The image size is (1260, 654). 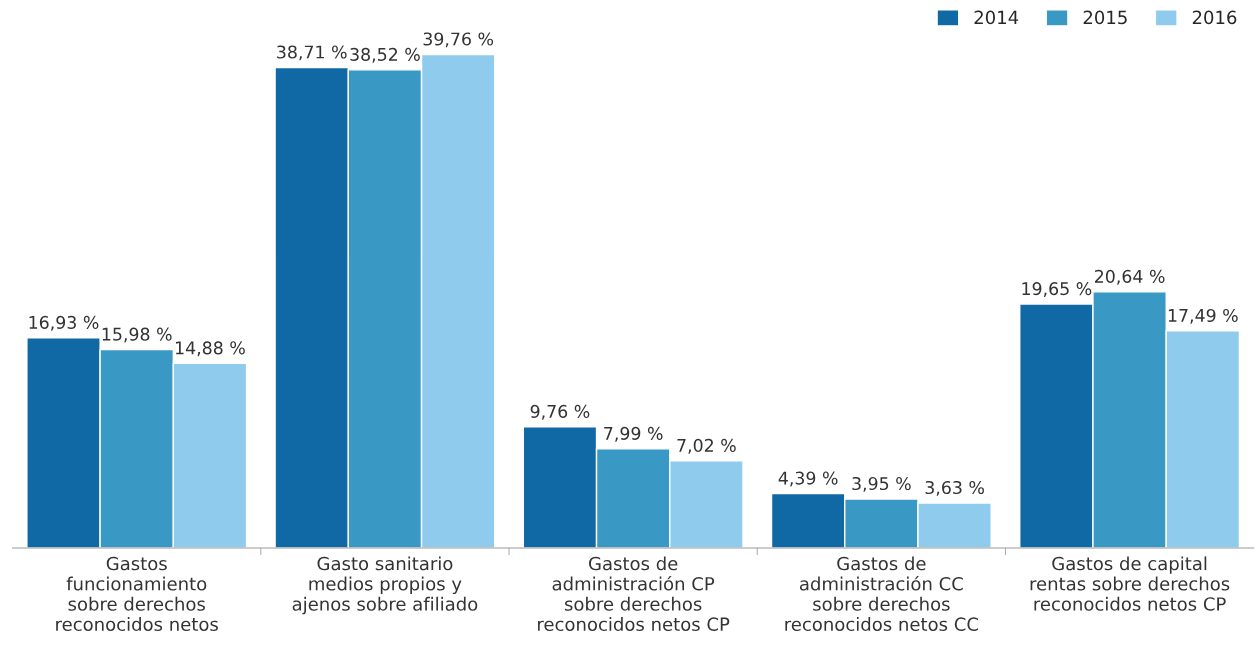 What do you see at coordinates (210, 349) in the screenshot?
I see `data-label: 14,88 %` at bounding box center [210, 349].